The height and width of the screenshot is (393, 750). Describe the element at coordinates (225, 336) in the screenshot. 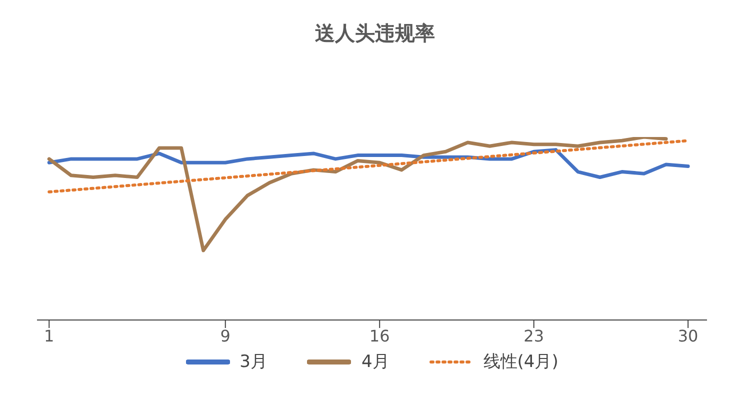

I see `x-tick-label: 9` at that location.